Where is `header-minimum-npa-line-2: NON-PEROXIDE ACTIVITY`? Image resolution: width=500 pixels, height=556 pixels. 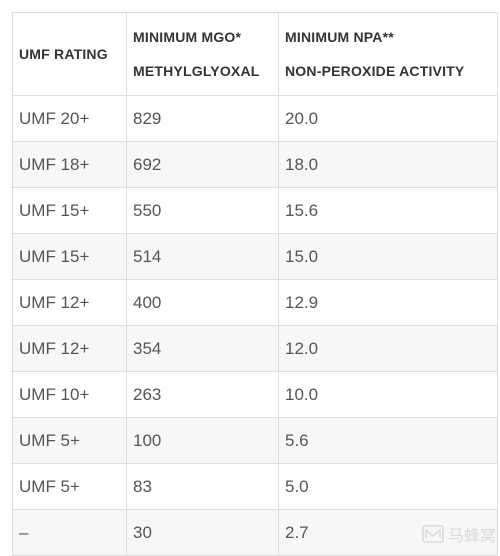
header-minimum-npa-line-2: NON-PEROXIDE ACTIVITY is located at coordinates (375, 71).